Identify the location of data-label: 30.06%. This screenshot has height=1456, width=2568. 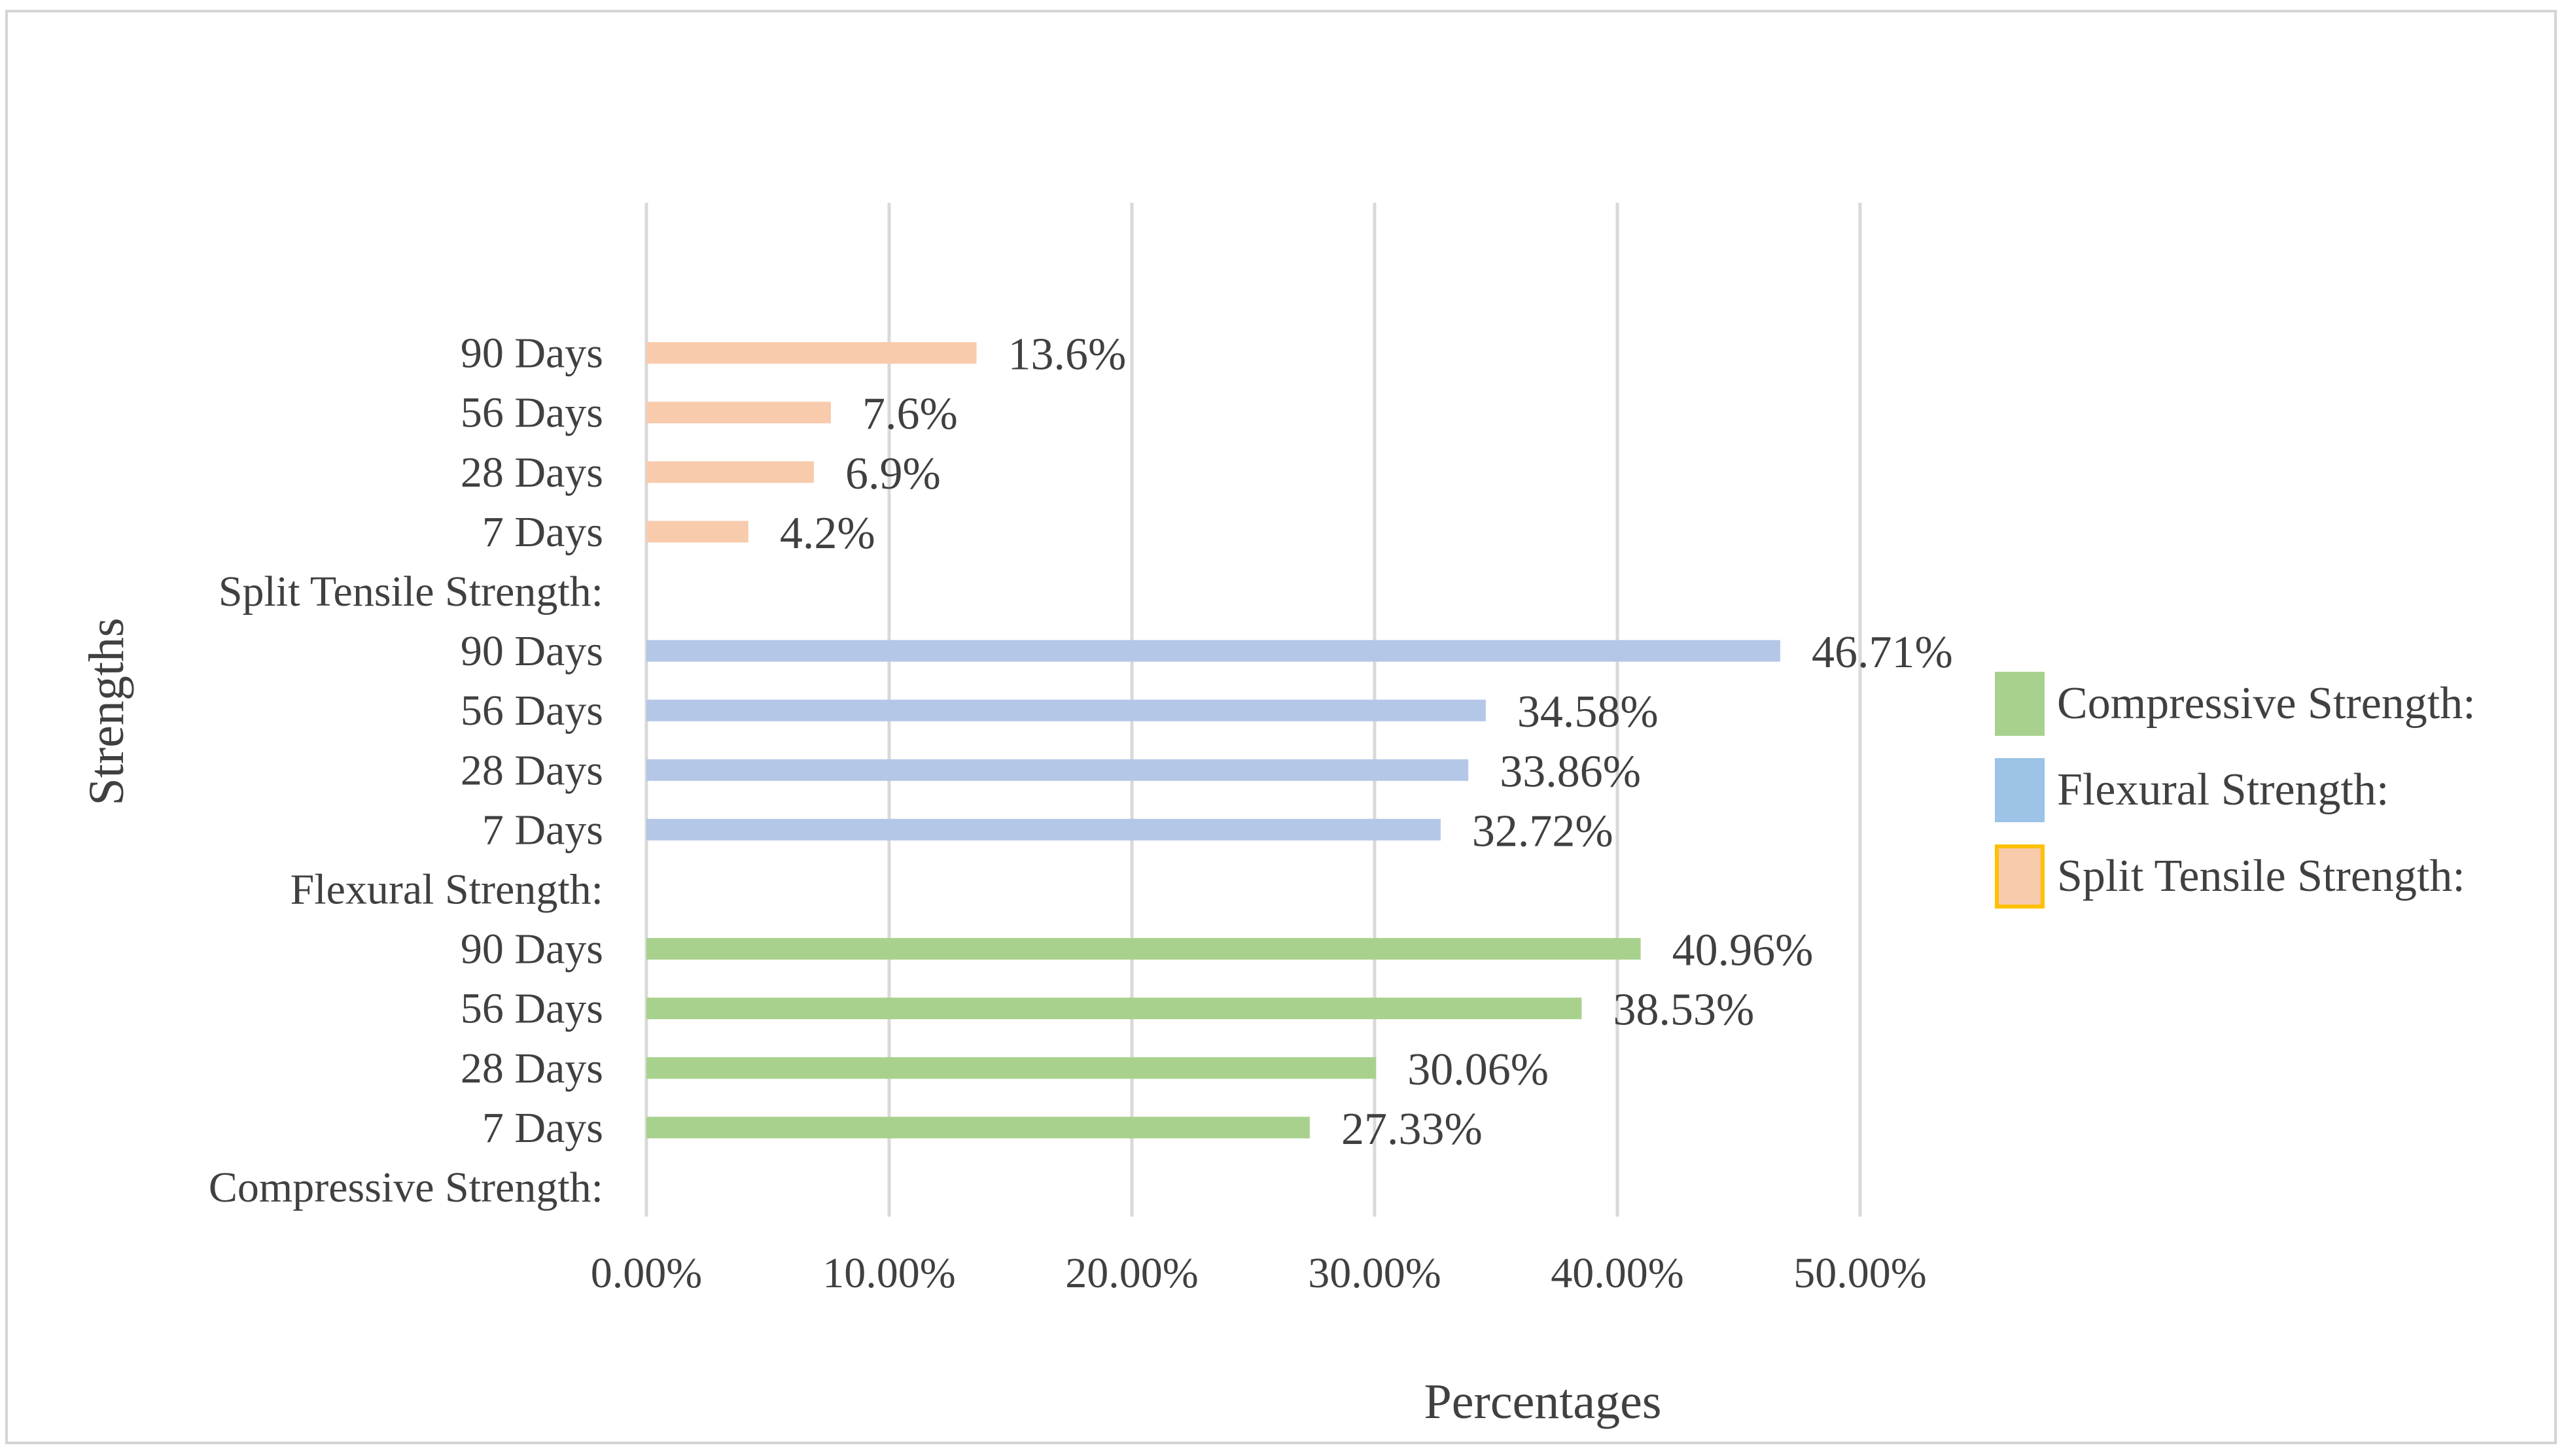
(1478, 1070).